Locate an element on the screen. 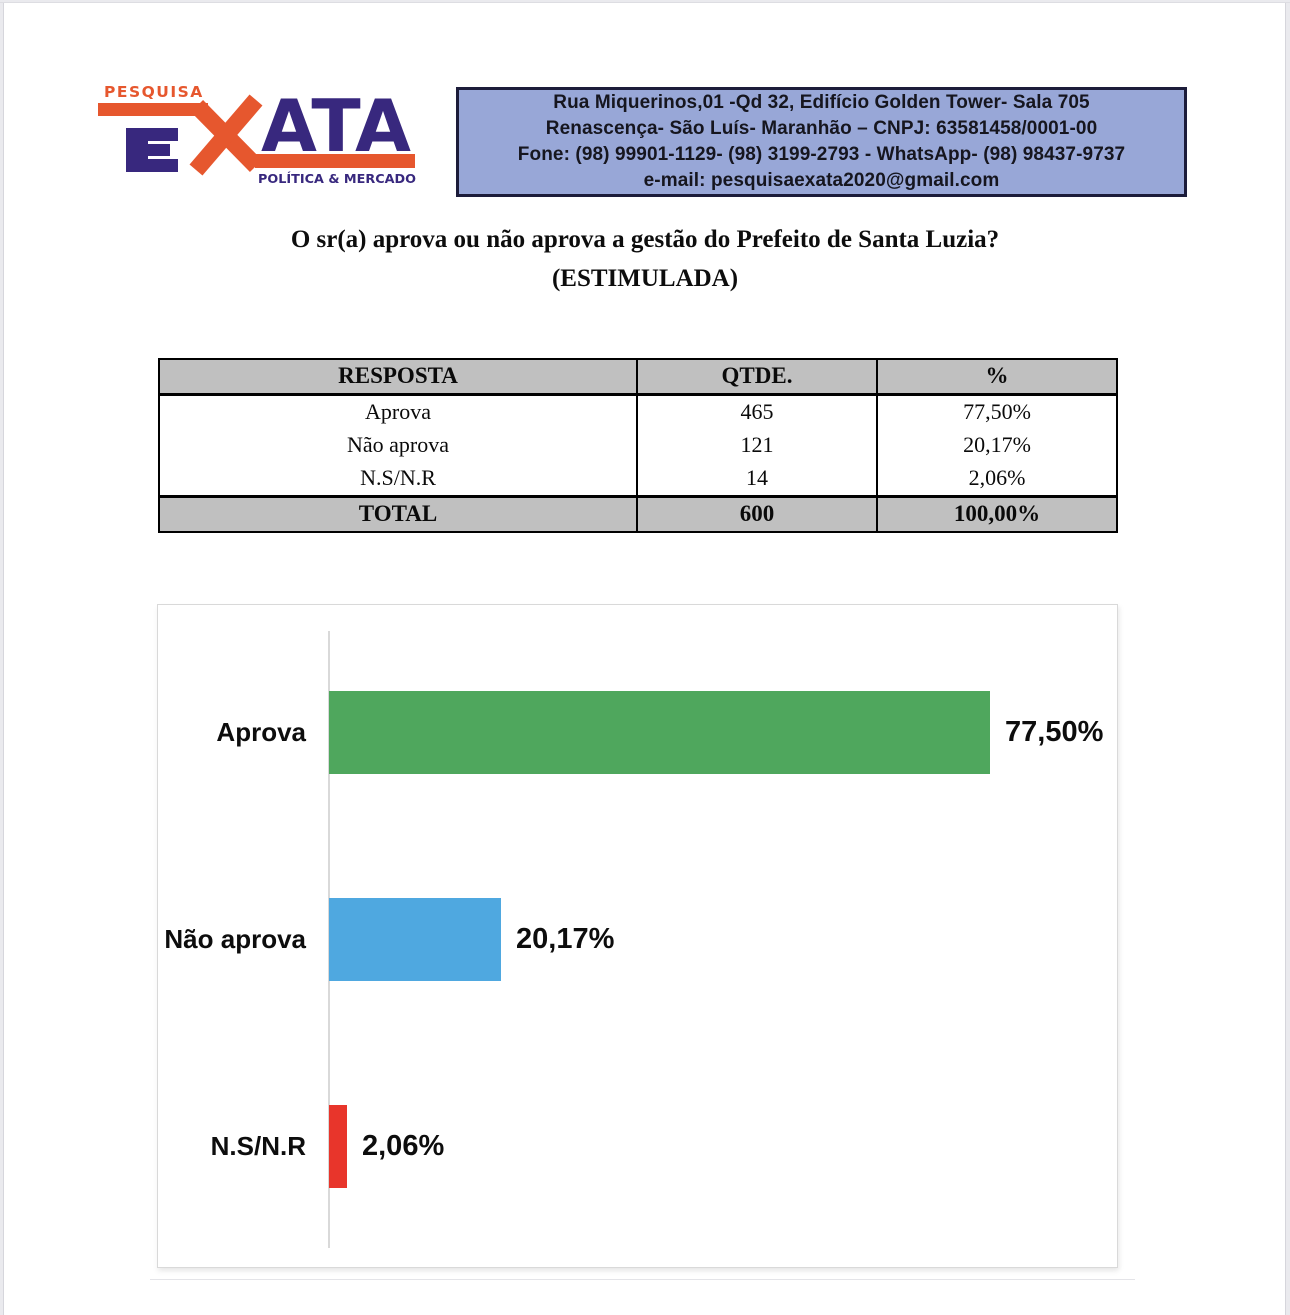  logo-top-bar is located at coordinates (153, 109).